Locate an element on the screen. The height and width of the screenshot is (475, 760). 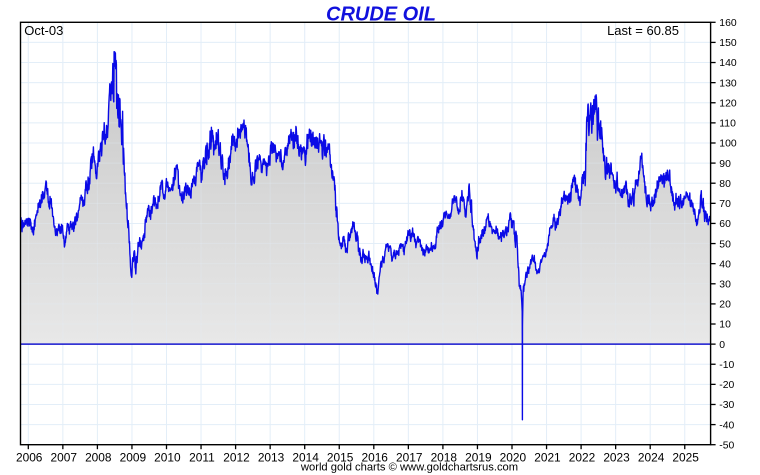
svg-text: 60 is located at coordinates (725, 224).